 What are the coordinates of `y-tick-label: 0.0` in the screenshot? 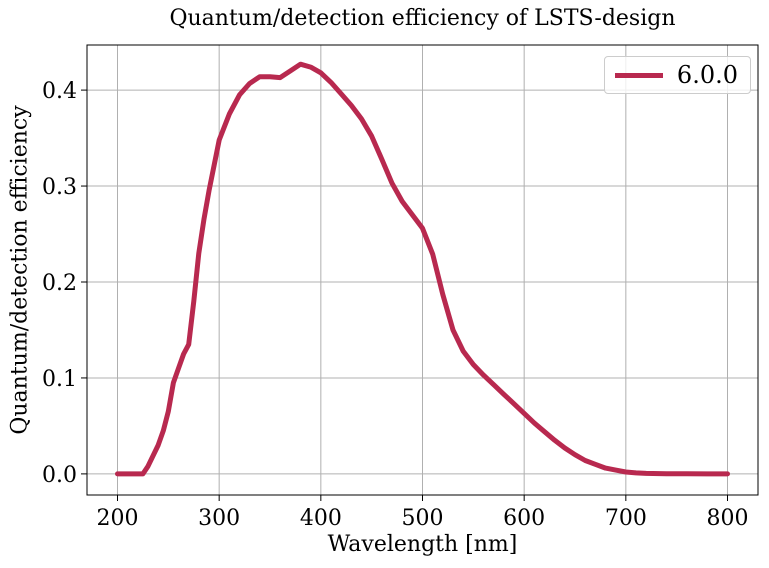 It's located at (59, 475).